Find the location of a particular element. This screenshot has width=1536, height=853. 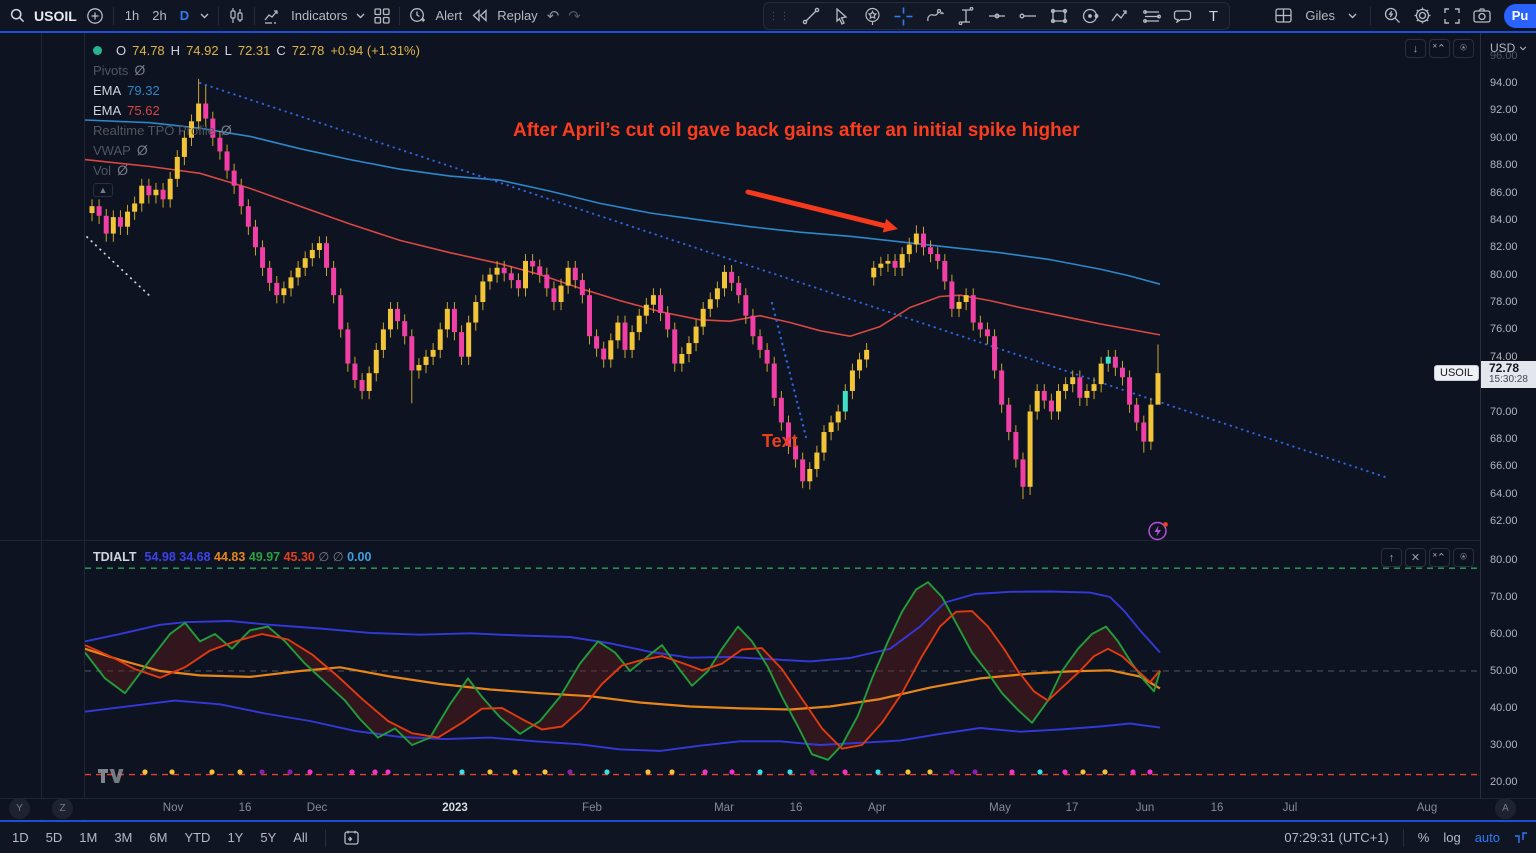

fullscreen-icon is located at coordinates (1452, 15).